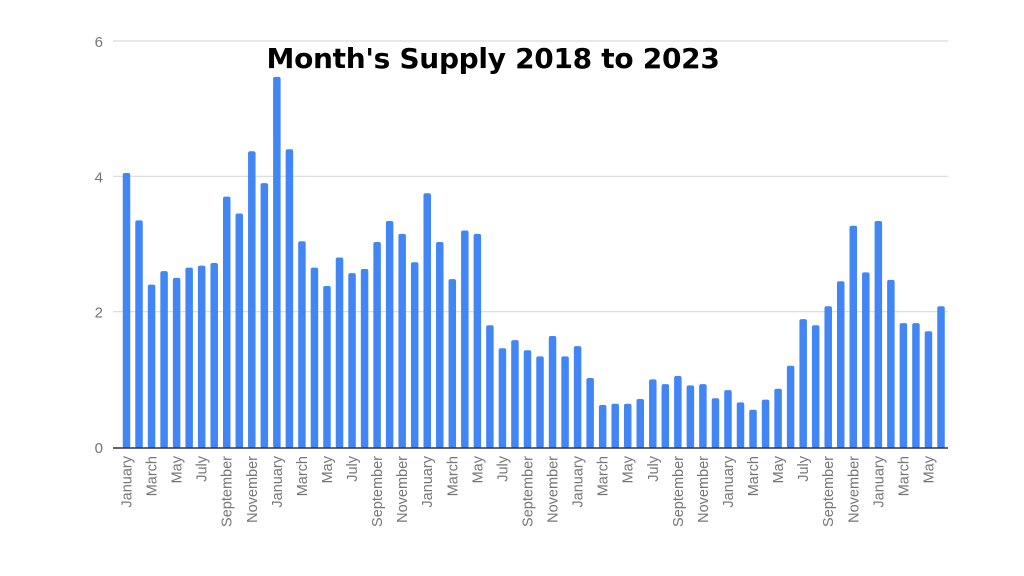 Image resolution: width=1024 pixels, height=576 pixels. What do you see at coordinates (99, 448) in the screenshot?
I see `y-tick-label: 0` at bounding box center [99, 448].